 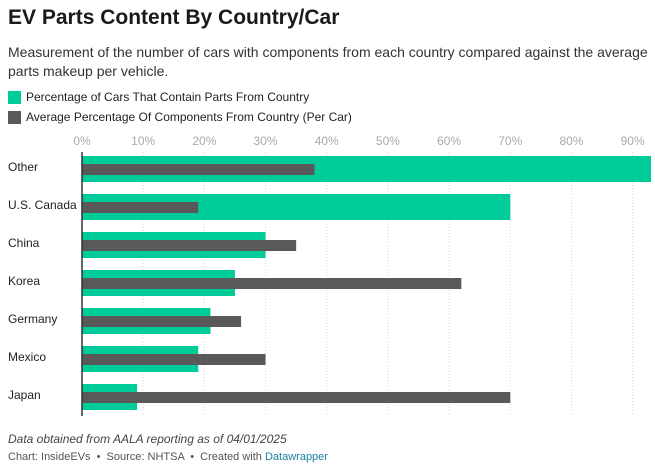 I want to click on x-tick-label: 0%, so click(x=82, y=141).